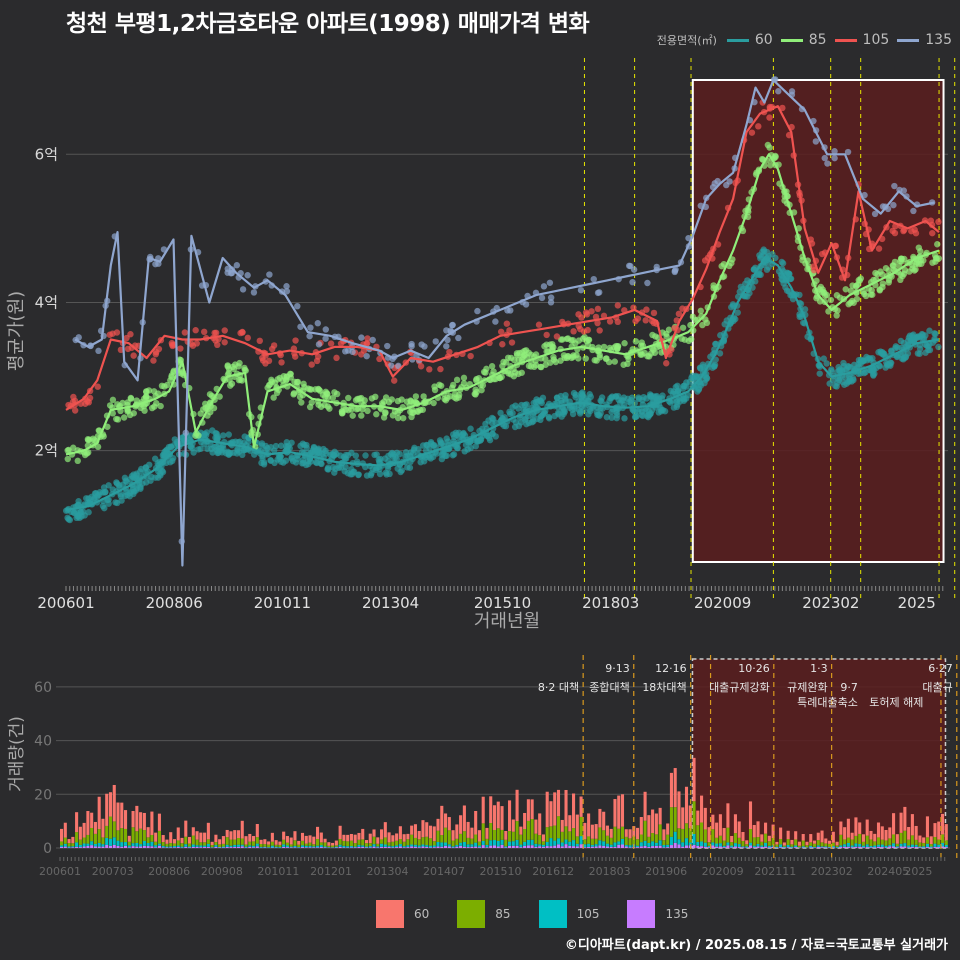 The width and height of the screenshot is (960, 960). I want to click on volume-y-axis-title: 거래량(건), so click(17, 754).